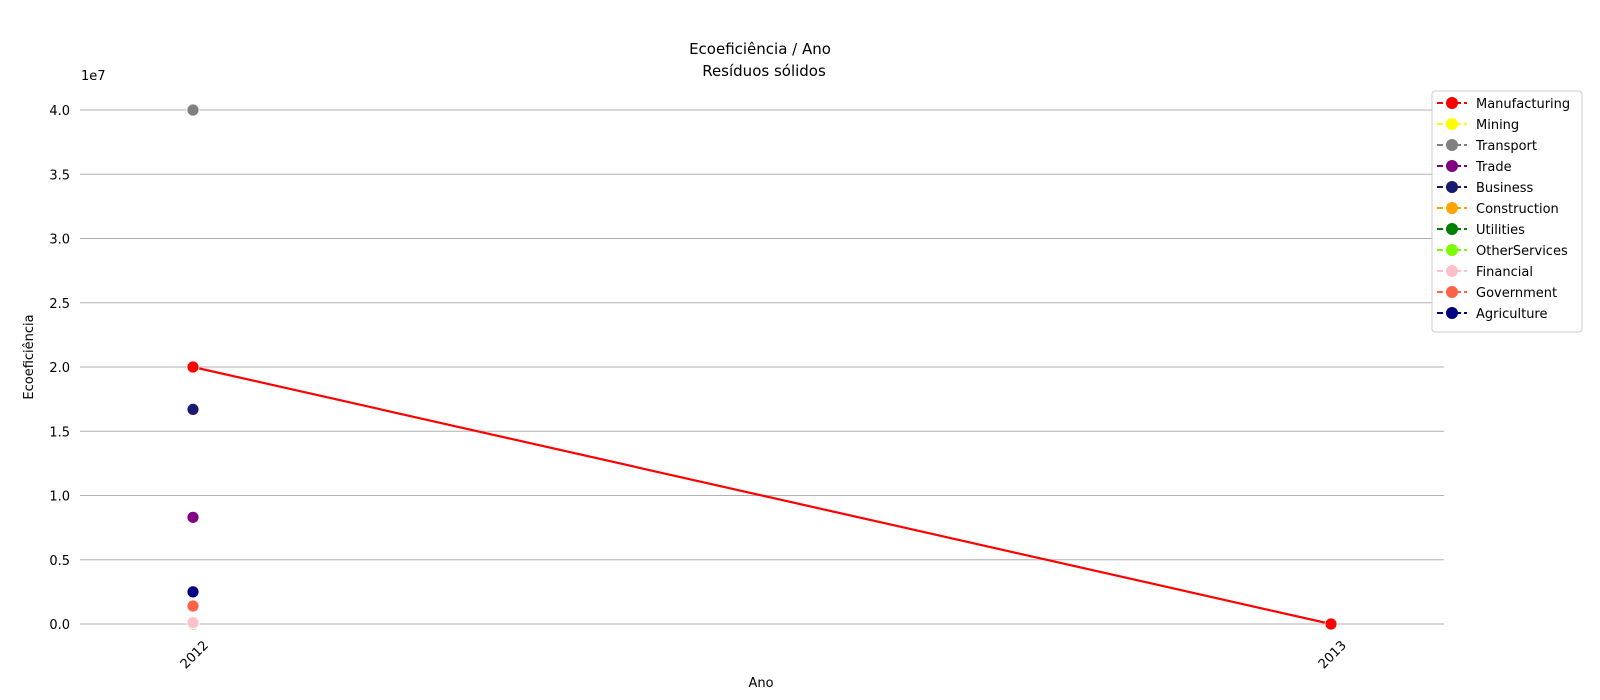  I want to click on y-scale-label: 1e7, so click(93, 76).